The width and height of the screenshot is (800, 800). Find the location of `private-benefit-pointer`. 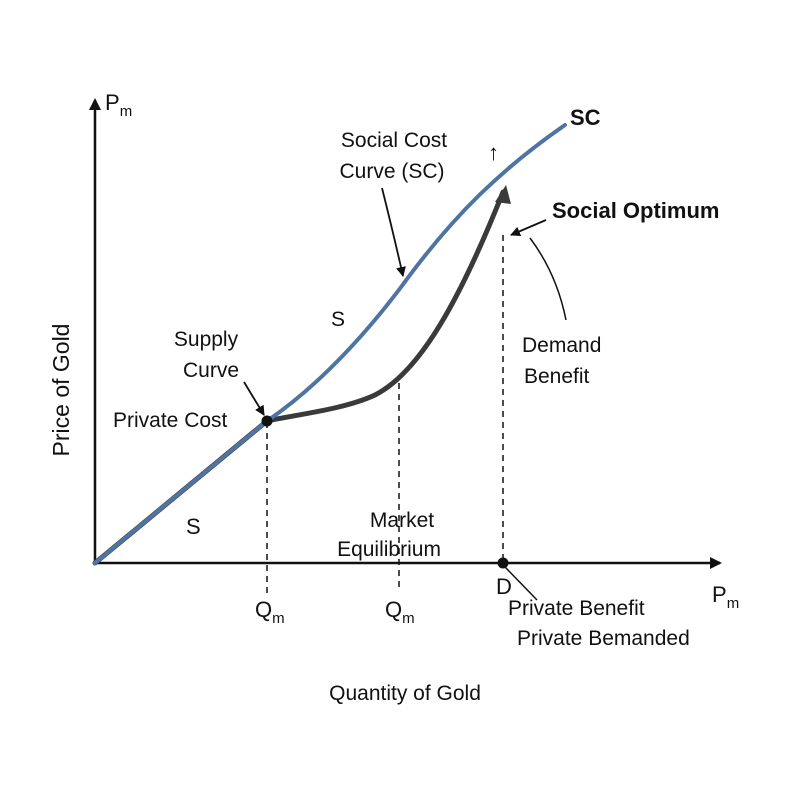

private-benefit-pointer is located at coordinates (521, 583).